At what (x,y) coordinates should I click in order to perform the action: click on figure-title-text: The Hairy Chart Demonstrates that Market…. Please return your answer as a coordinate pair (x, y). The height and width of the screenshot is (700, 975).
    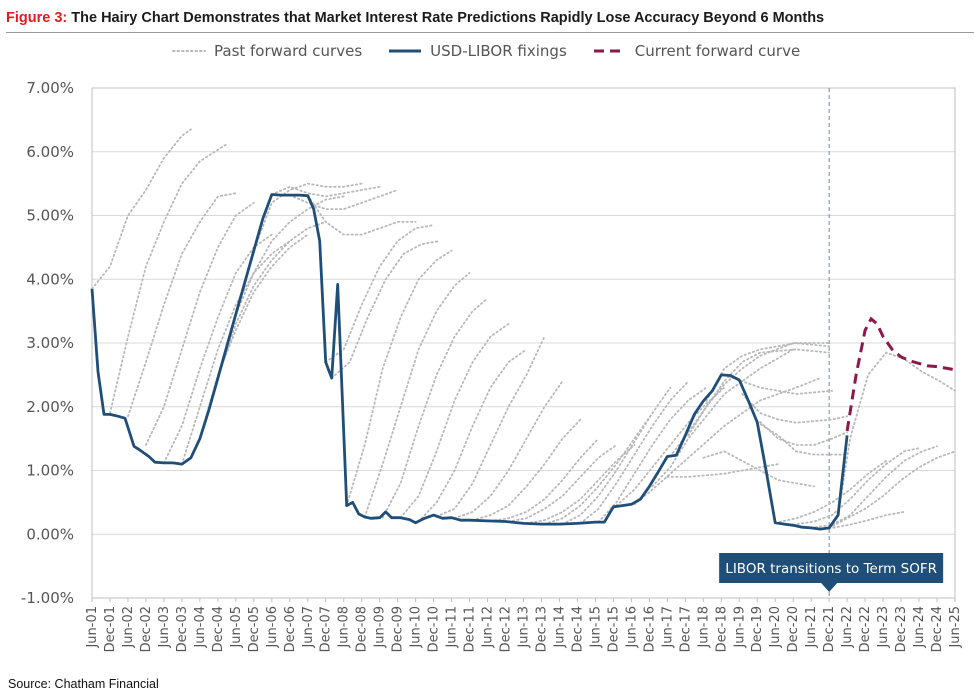
    Looking at the image, I should click on (448, 18).